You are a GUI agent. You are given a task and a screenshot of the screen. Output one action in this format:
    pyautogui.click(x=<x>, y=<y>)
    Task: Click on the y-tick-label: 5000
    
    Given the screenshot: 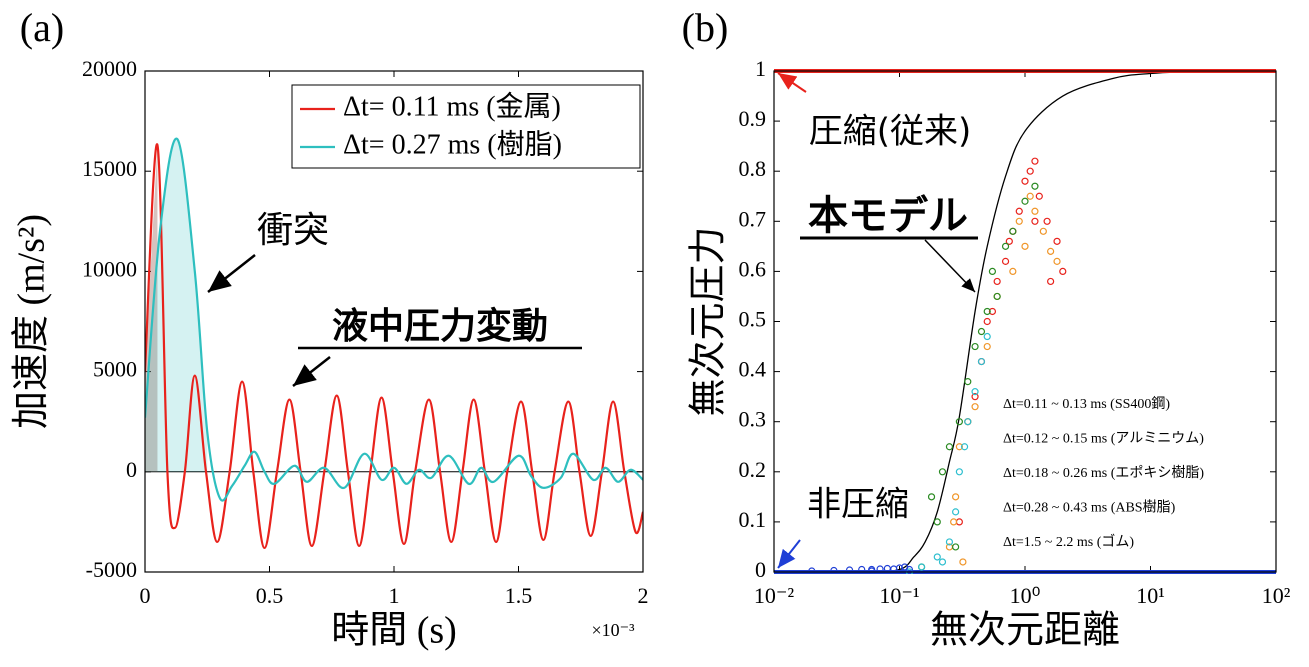 What is the action you would take?
    pyautogui.click(x=115, y=369)
    